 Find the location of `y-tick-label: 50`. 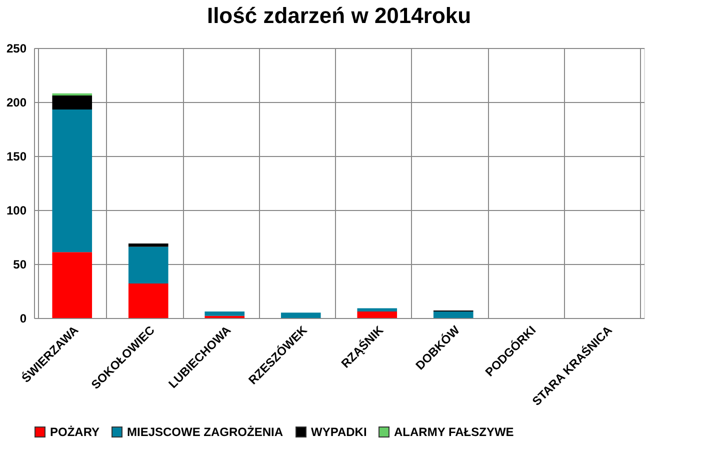

y-tick-label: 50 is located at coordinates (20, 265).